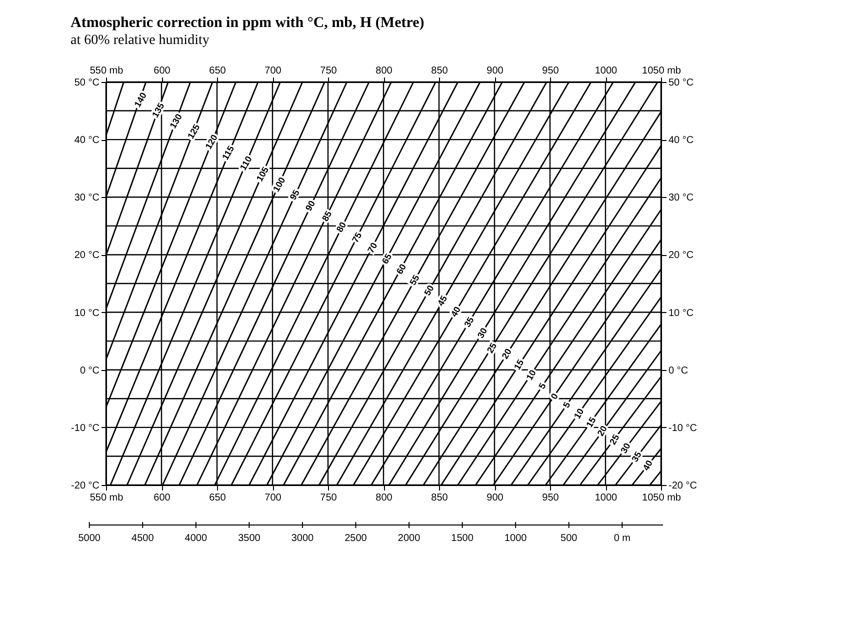 Image resolution: width=855 pixels, height=625 pixels. What do you see at coordinates (85, 428) in the screenshot?
I see `y-tick-label: -10 °C` at bounding box center [85, 428].